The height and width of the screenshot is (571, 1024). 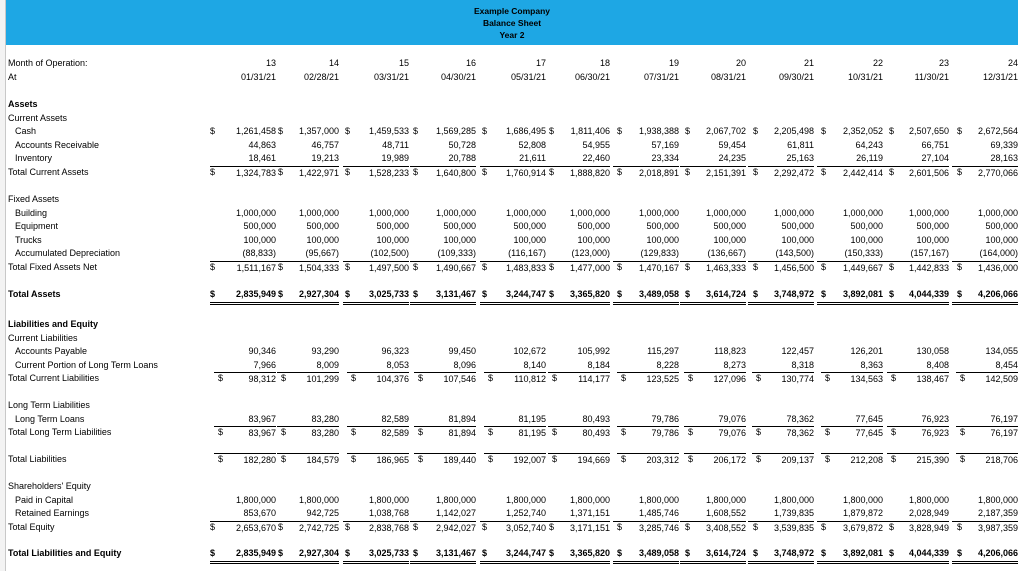 I want to click on total-fixed-label: Total Fixed Assets Net, so click(x=53, y=266).